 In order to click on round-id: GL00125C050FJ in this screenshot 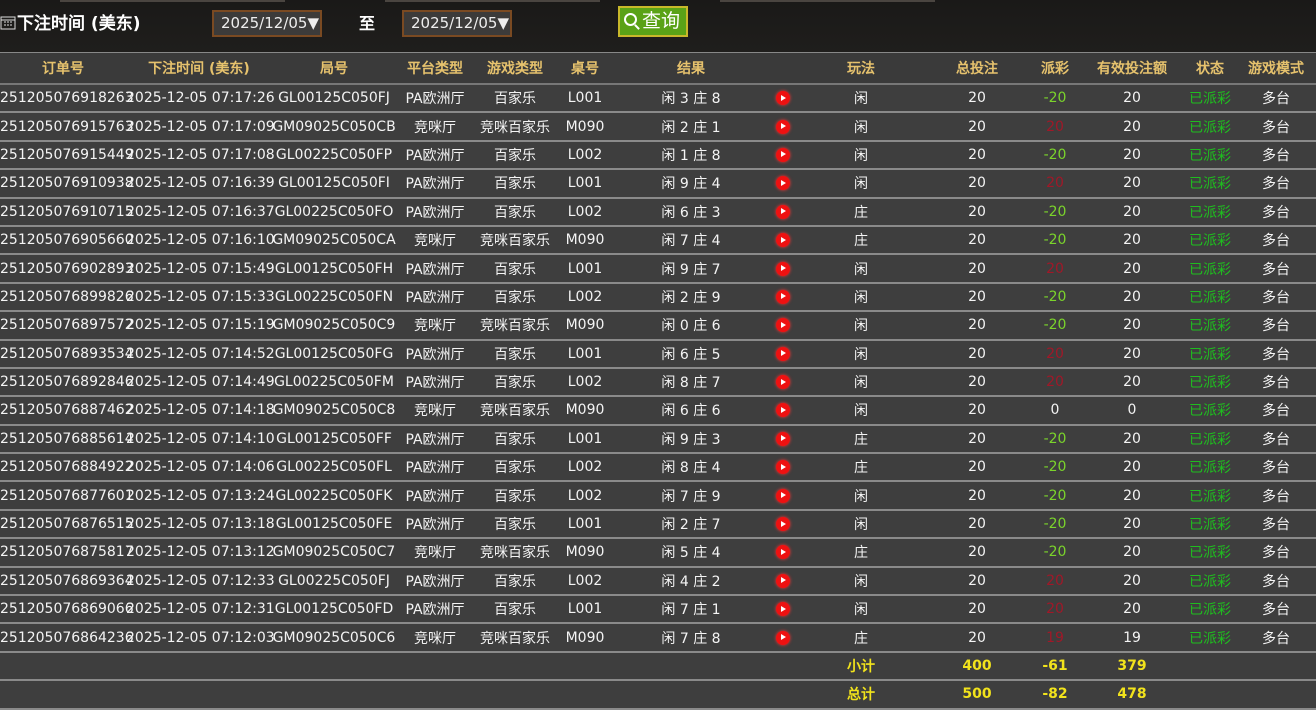, I will do `click(334, 99)`.